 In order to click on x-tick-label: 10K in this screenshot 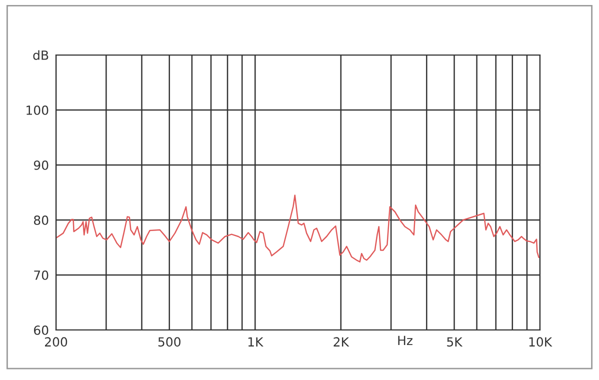, I will do `click(540, 342)`.